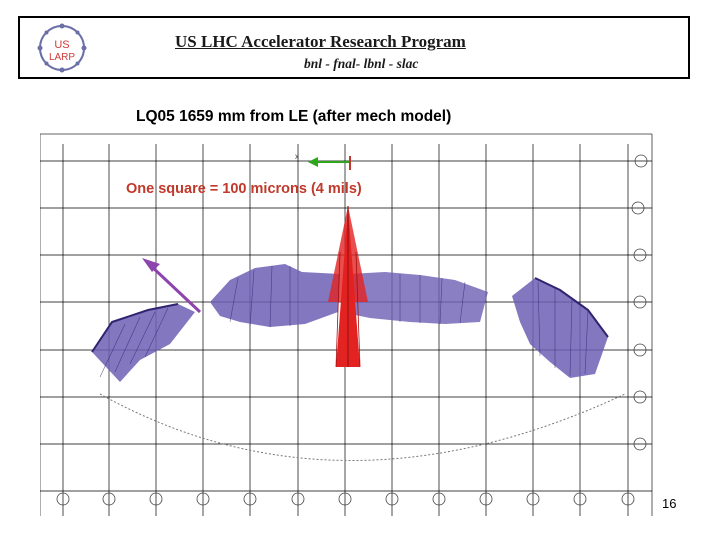 The image size is (720, 540). I want to click on deformation-edge-left, so click(135, 328).